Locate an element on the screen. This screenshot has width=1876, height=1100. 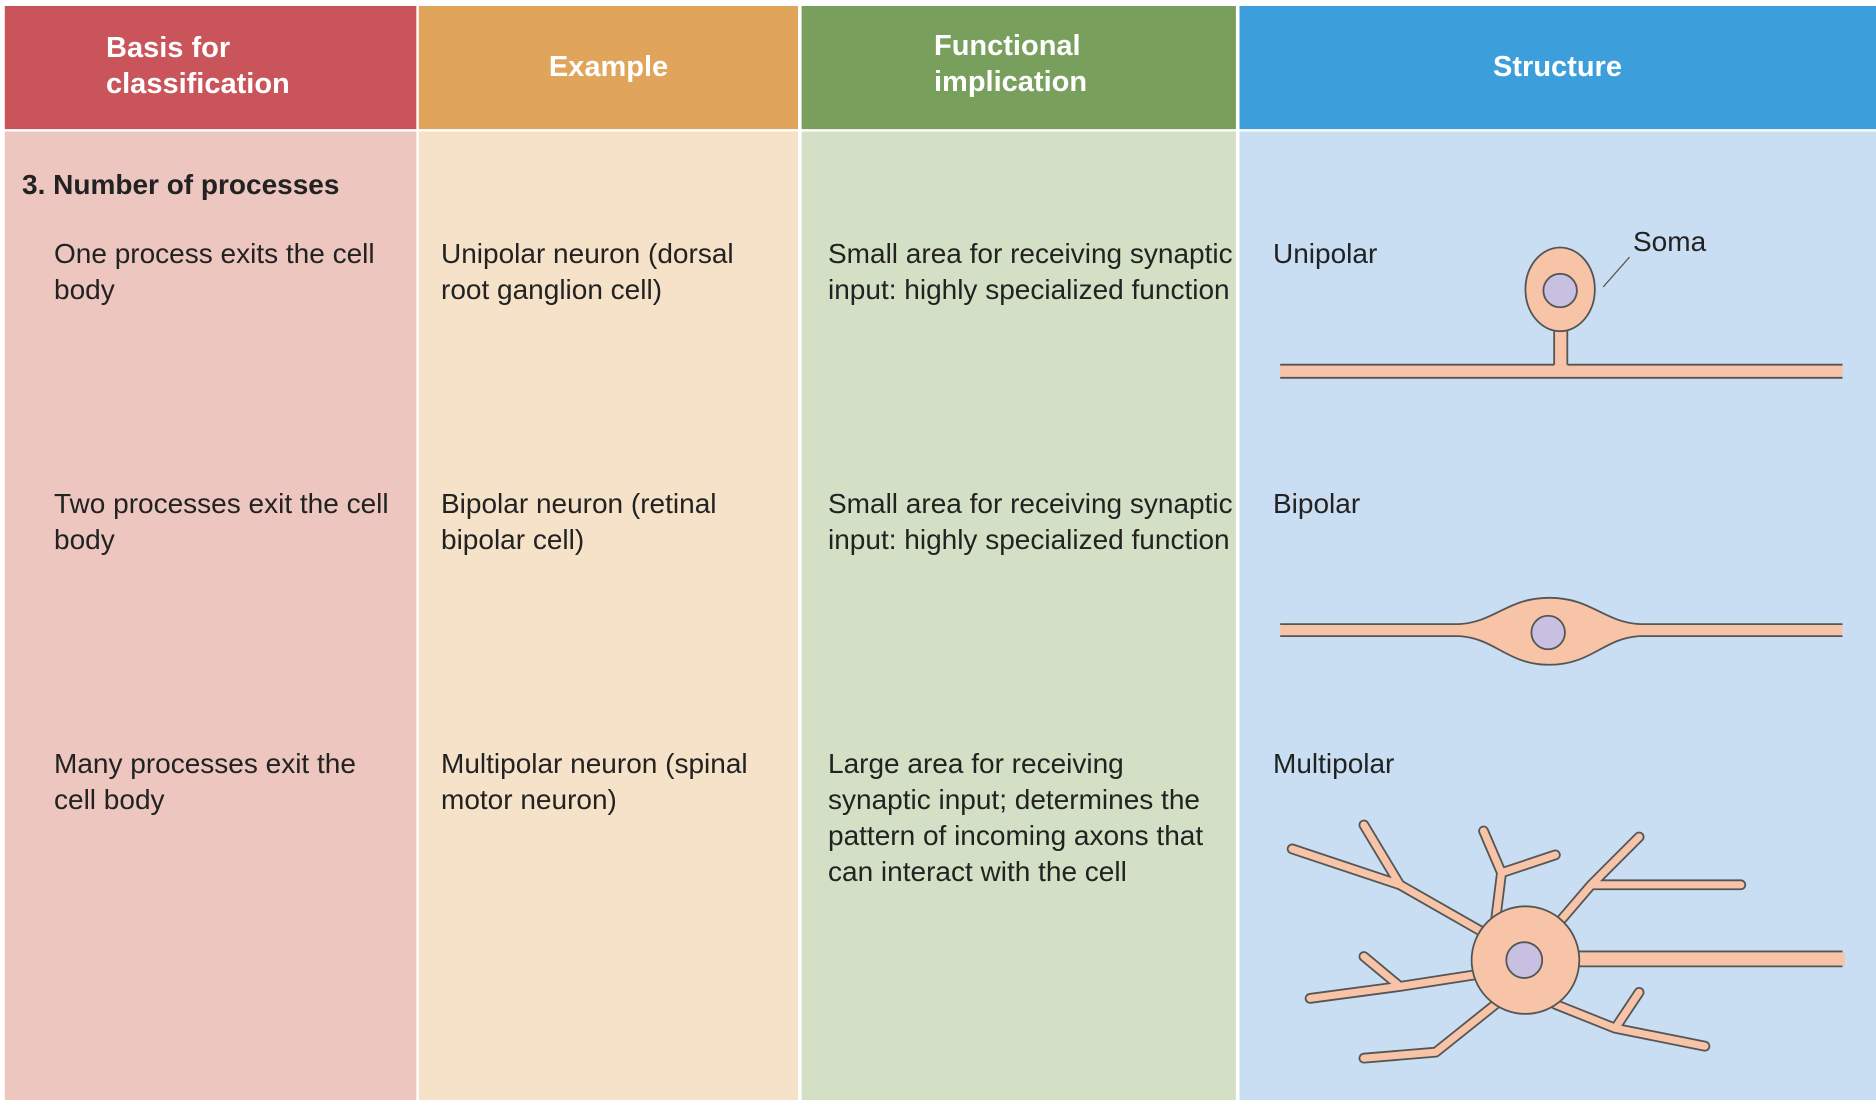
header: Structure is located at coordinates (1557, 67).